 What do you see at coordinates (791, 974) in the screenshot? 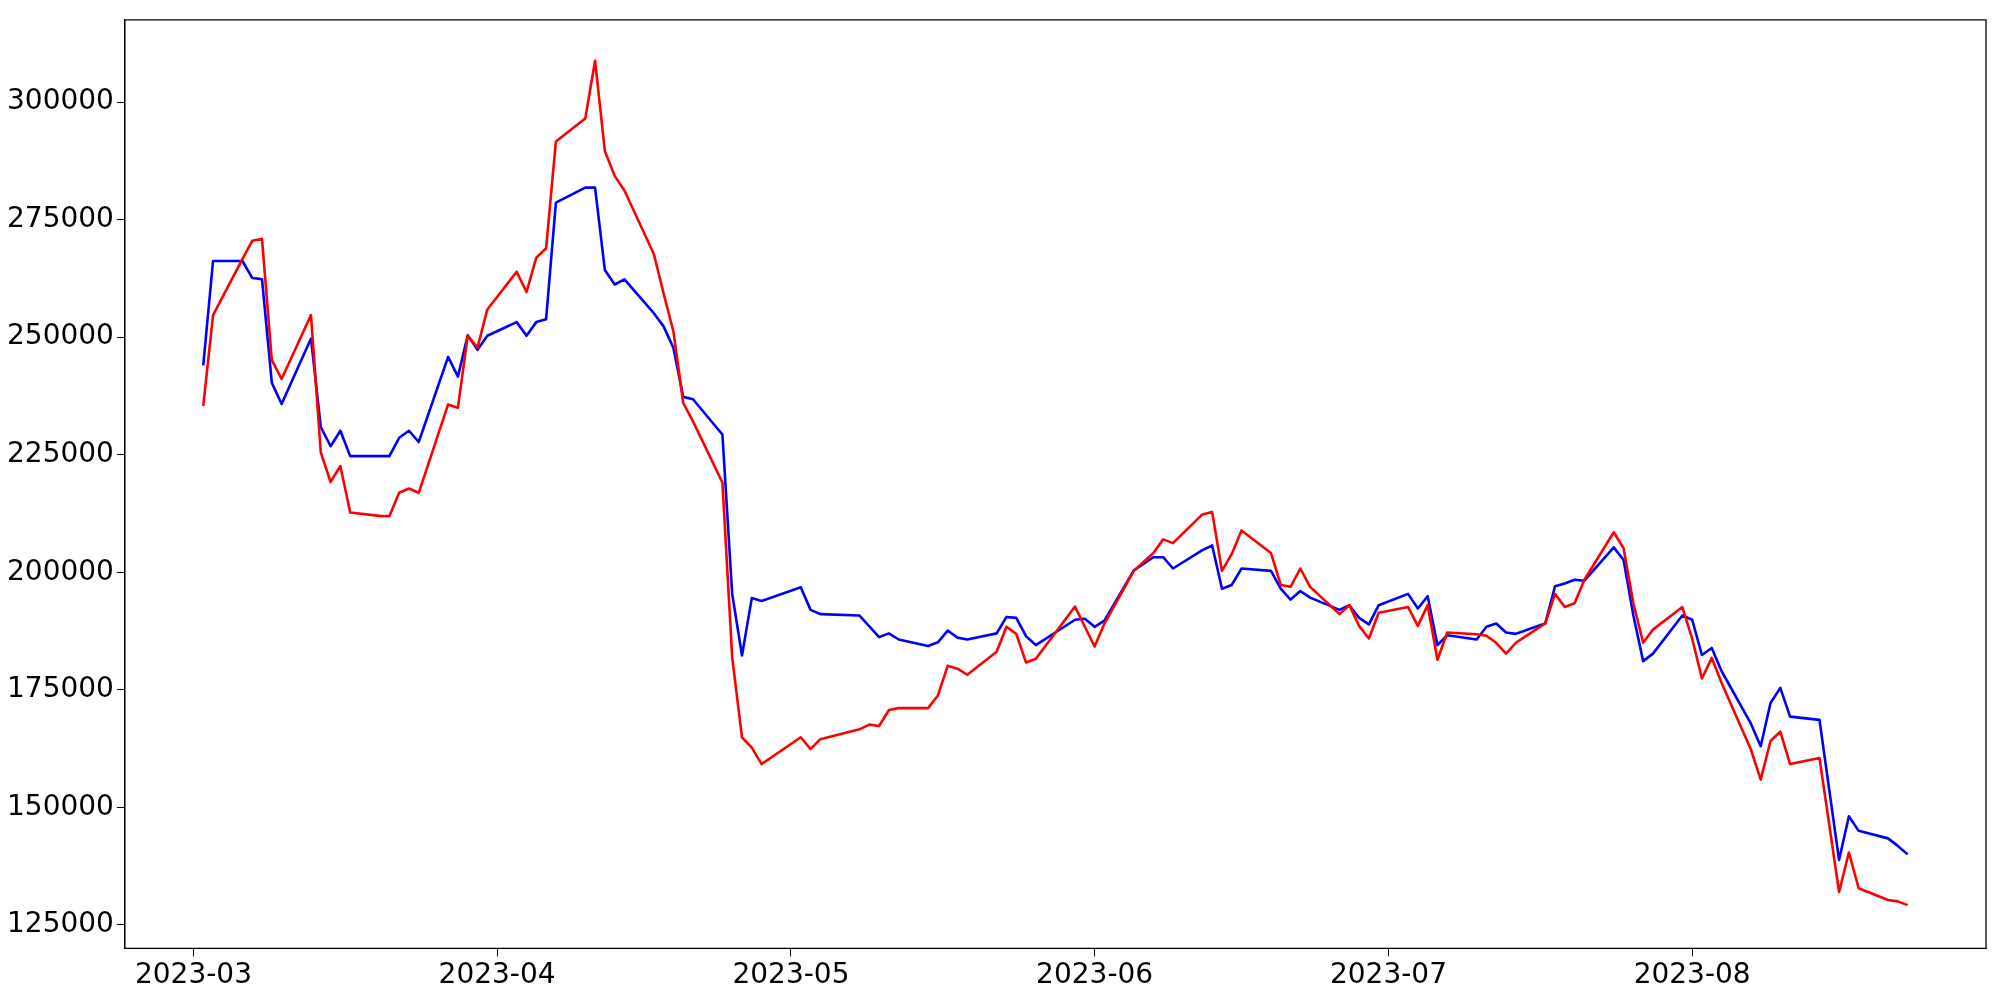
I see `x-tick-label: 2023-05` at bounding box center [791, 974].